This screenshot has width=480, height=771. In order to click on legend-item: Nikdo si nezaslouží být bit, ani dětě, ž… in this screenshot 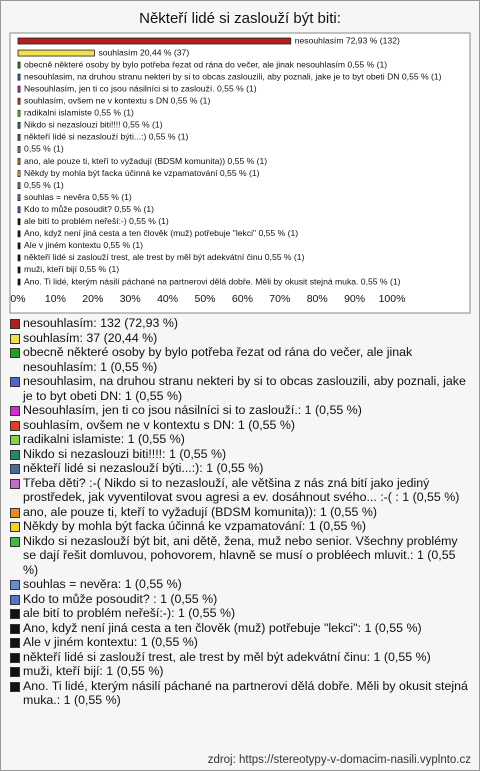, I will do `click(240, 556)`.